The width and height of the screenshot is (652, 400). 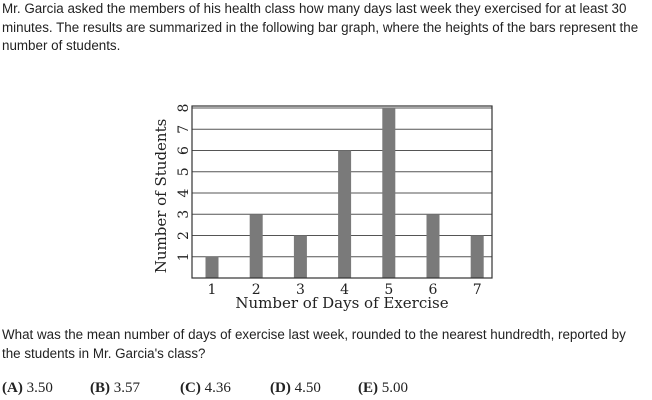 I want to click on choice-b: (B) 3.57, so click(x=135, y=388).